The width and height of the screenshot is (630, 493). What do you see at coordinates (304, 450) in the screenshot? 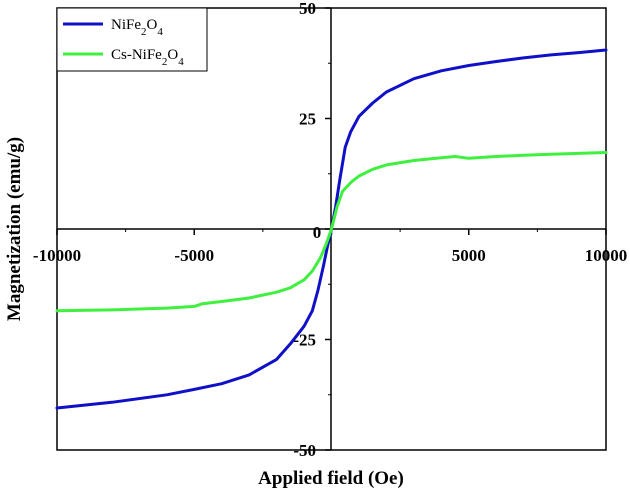
I see `y-tick-label: -50` at bounding box center [304, 450].